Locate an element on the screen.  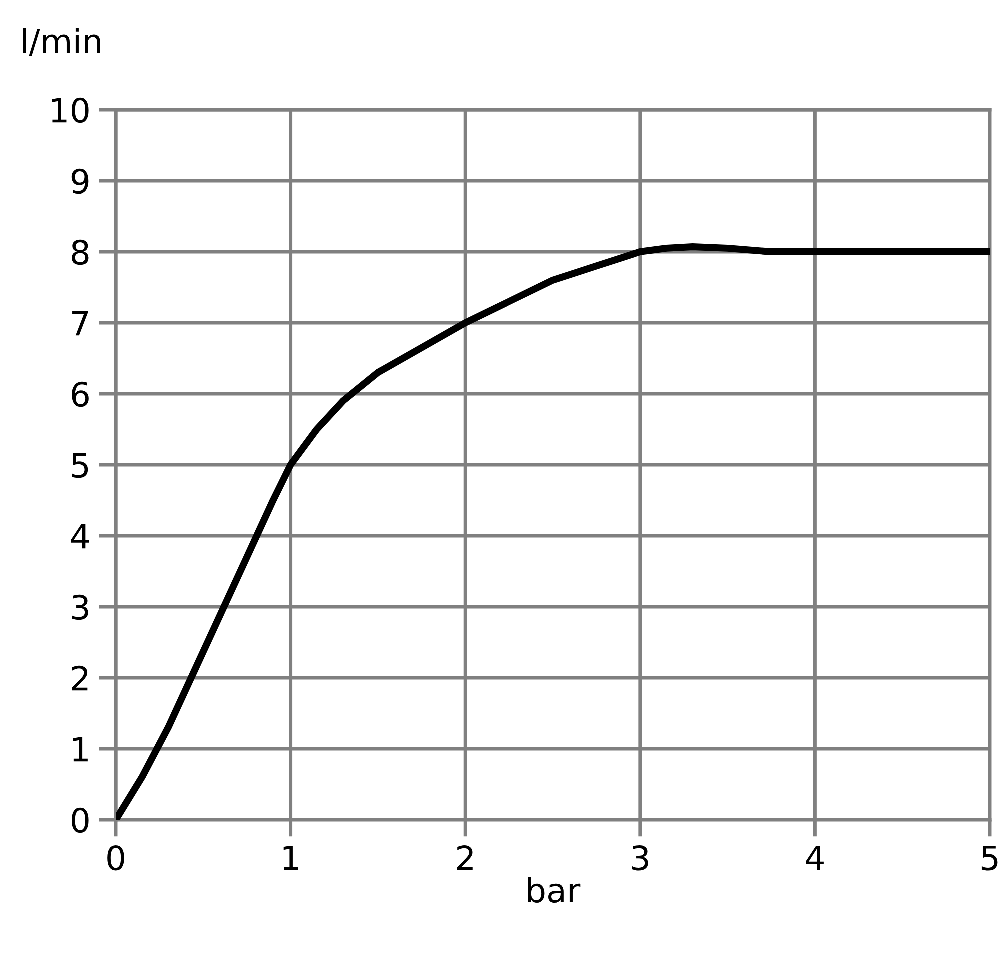
y-tick-label: 8 is located at coordinates (80, 253).